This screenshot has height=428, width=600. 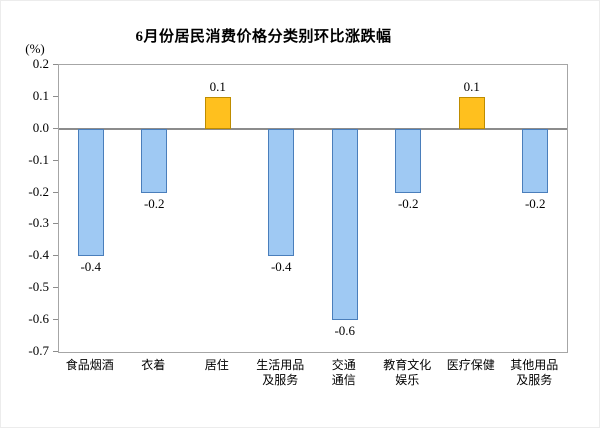 I want to click on bar-居住, so click(x=217, y=112).